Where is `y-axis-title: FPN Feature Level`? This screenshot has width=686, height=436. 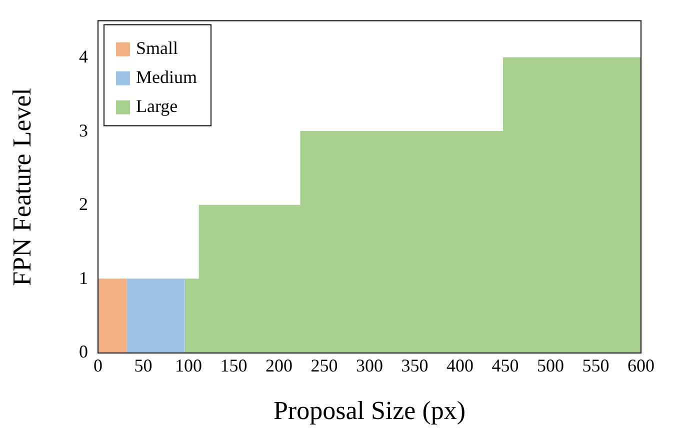 y-axis-title: FPN Feature Level is located at coordinates (21, 187).